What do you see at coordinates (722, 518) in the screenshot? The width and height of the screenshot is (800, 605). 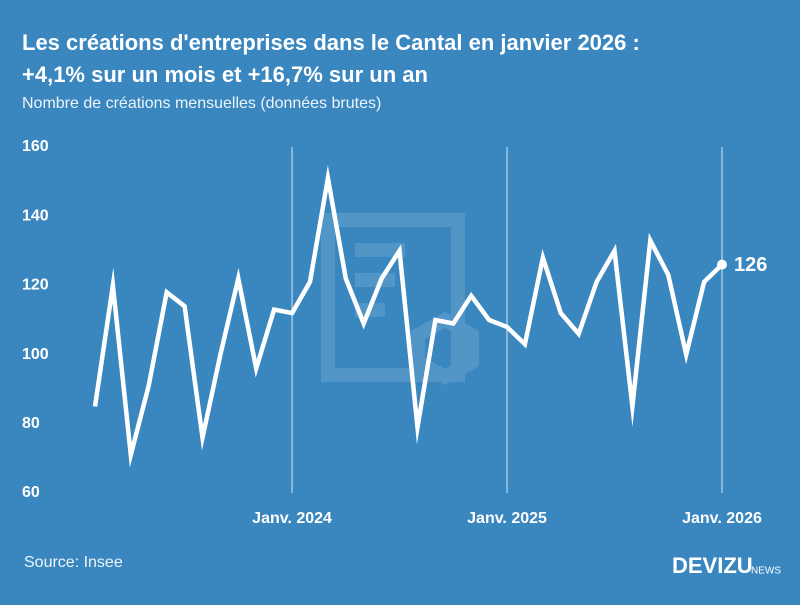 I see `x-tick-label: Janv. 2026` at bounding box center [722, 518].